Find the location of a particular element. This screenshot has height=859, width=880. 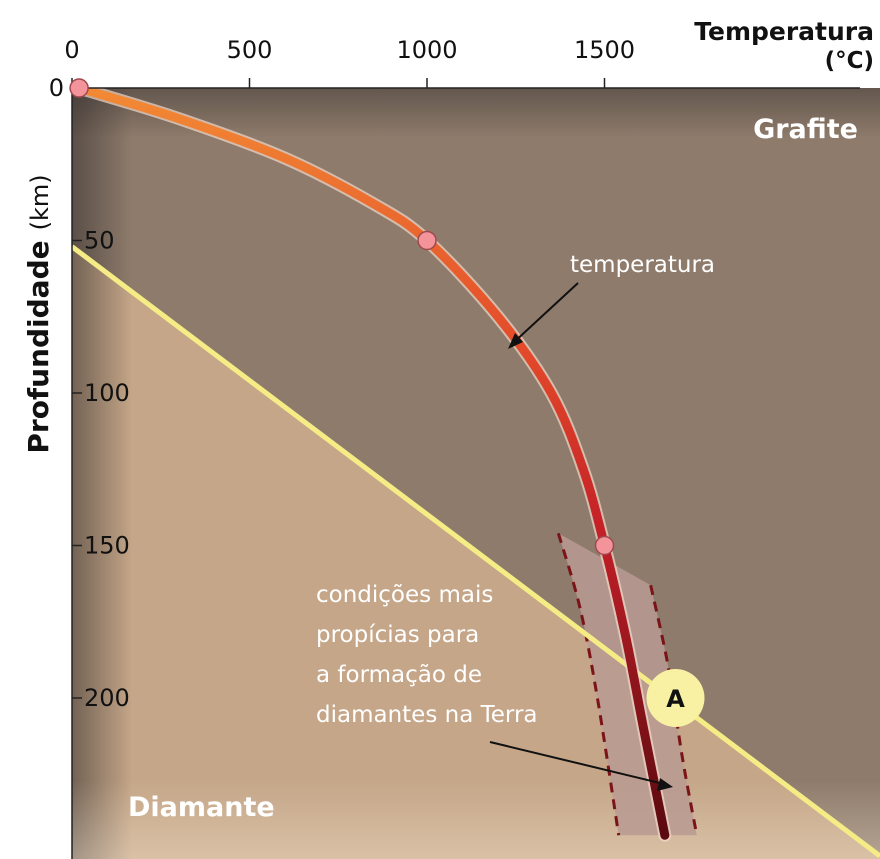

x-axis-title: Temperatura is located at coordinates (784, 31).